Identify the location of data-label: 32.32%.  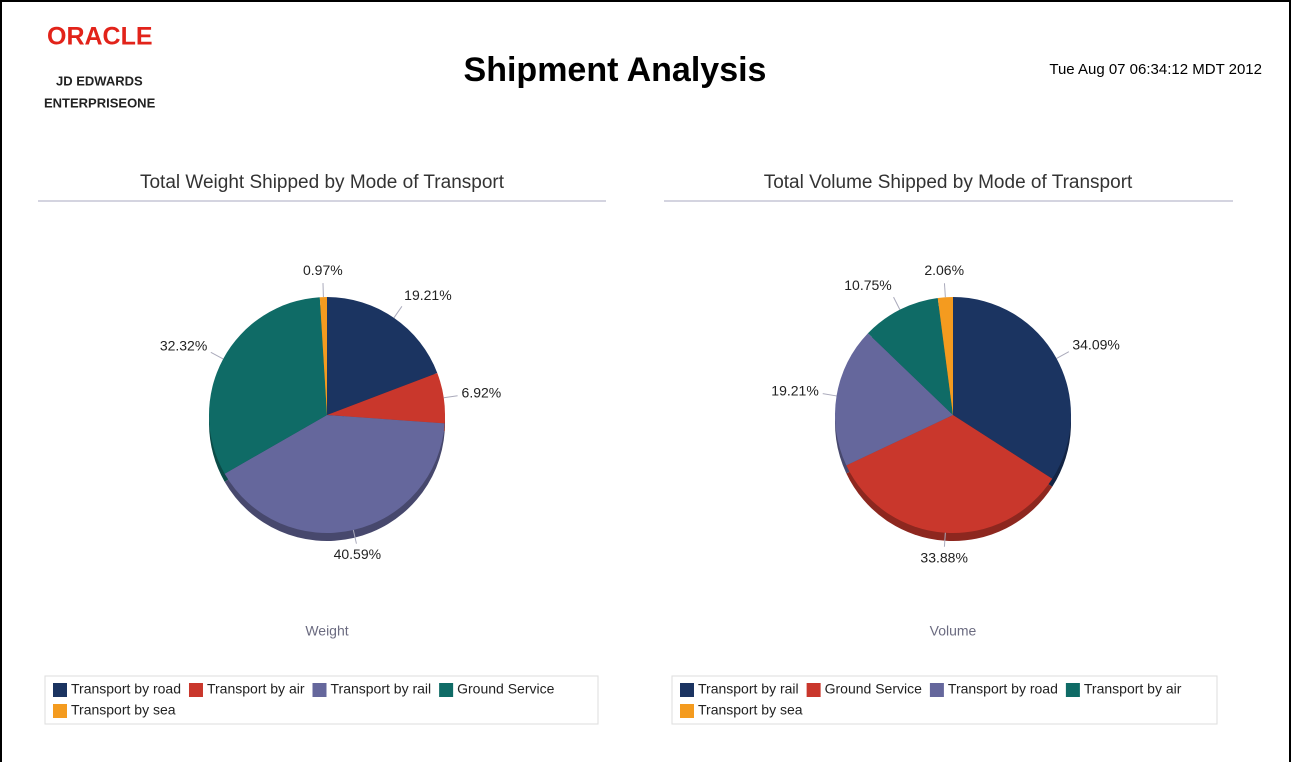
(183, 345).